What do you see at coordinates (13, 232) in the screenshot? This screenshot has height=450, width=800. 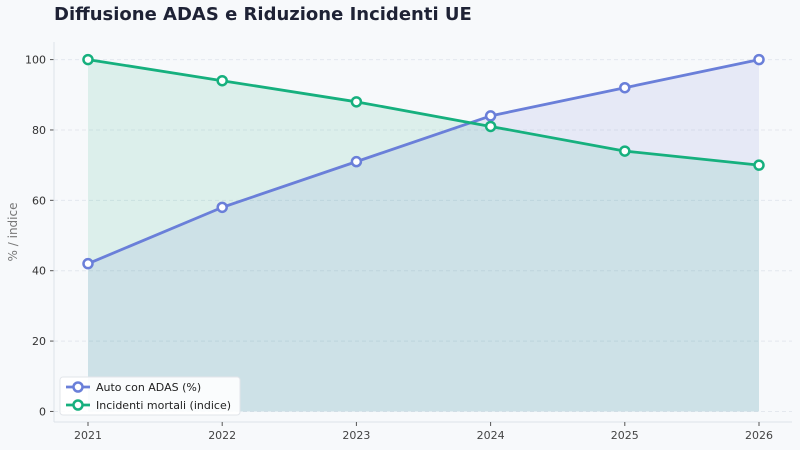 I see `y-axis-label: % / indice` at bounding box center [13, 232].